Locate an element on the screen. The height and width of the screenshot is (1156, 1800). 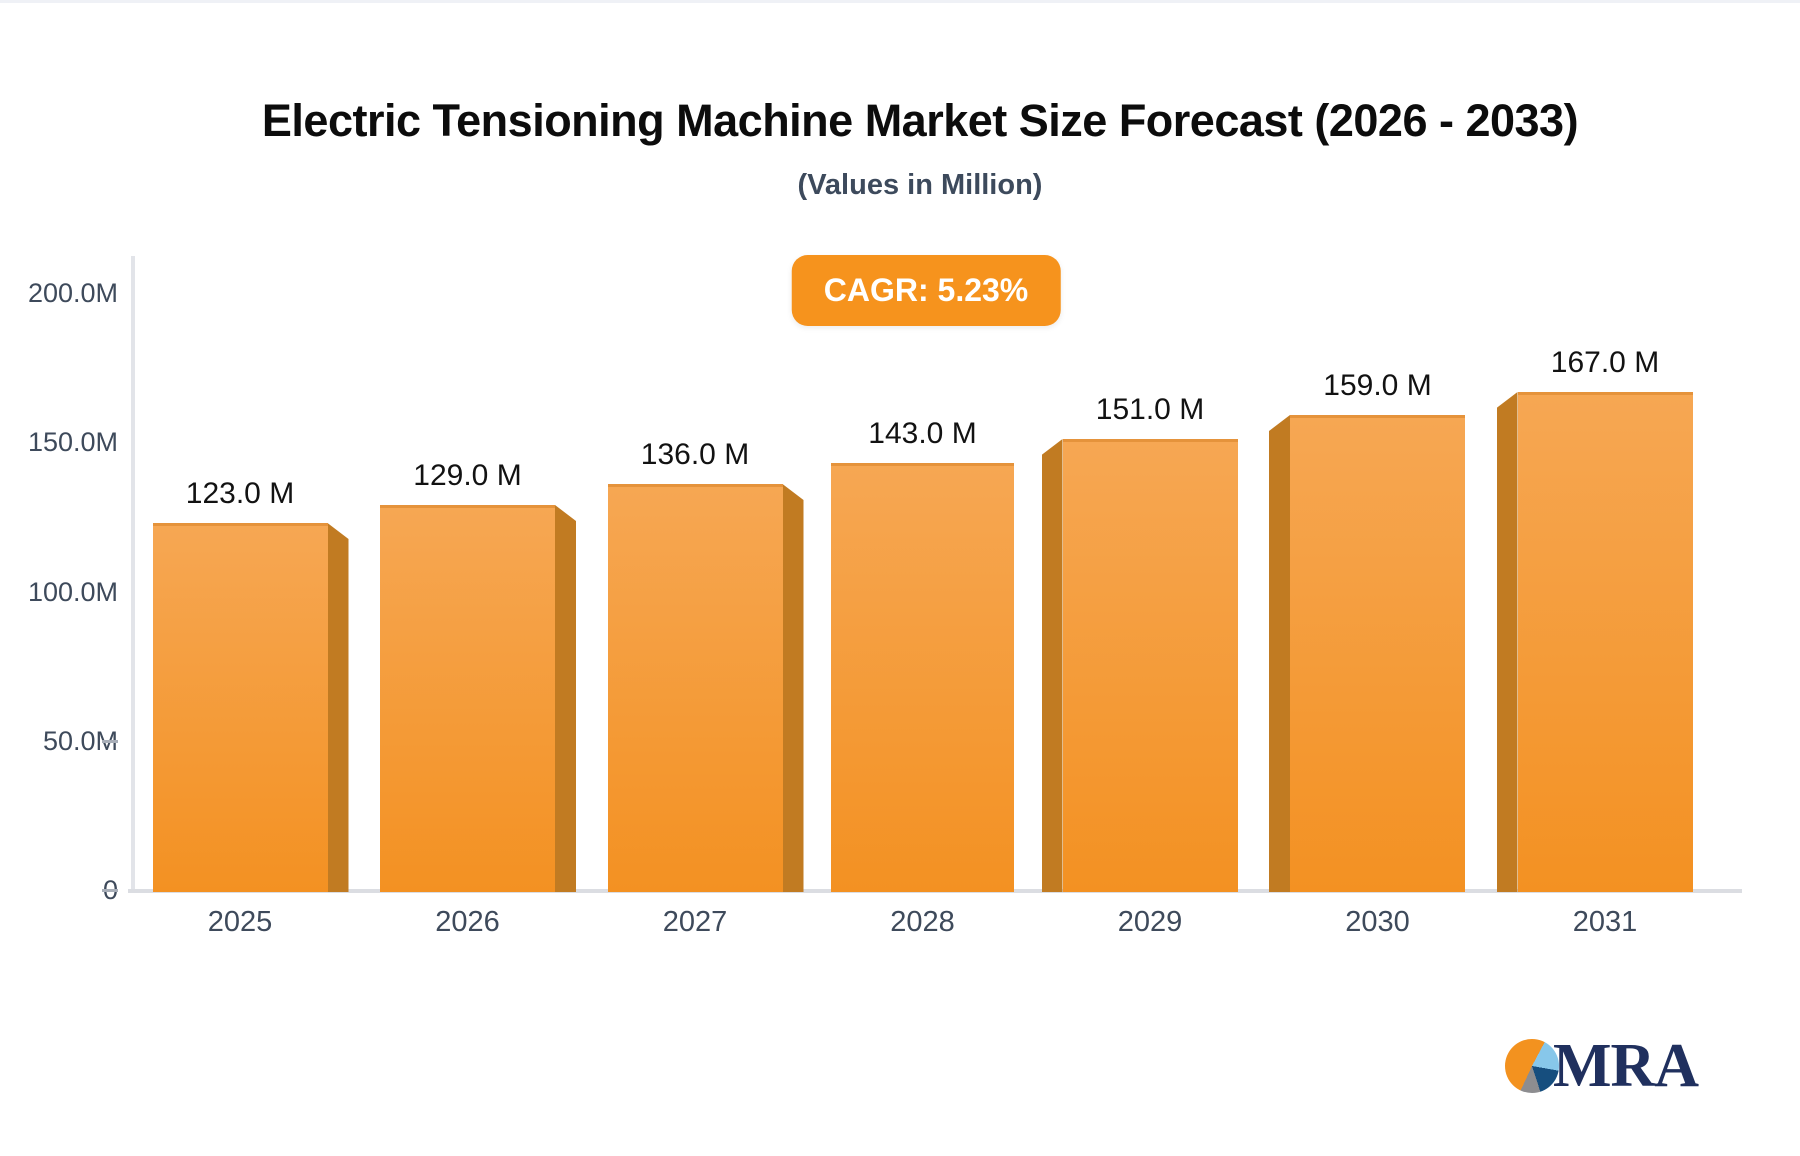
brand-logo: MRA is located at coordinates (1602, 1066).